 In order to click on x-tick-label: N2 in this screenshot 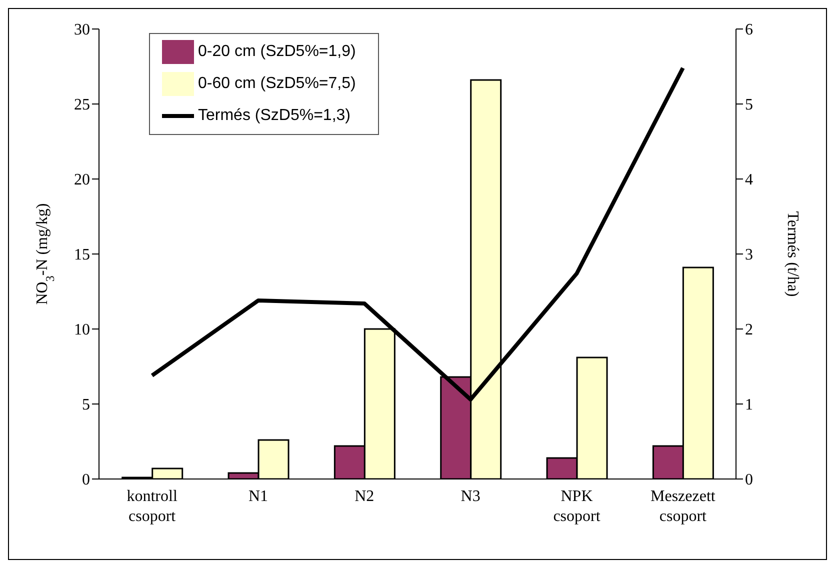, I will do `click(364, 496)`.